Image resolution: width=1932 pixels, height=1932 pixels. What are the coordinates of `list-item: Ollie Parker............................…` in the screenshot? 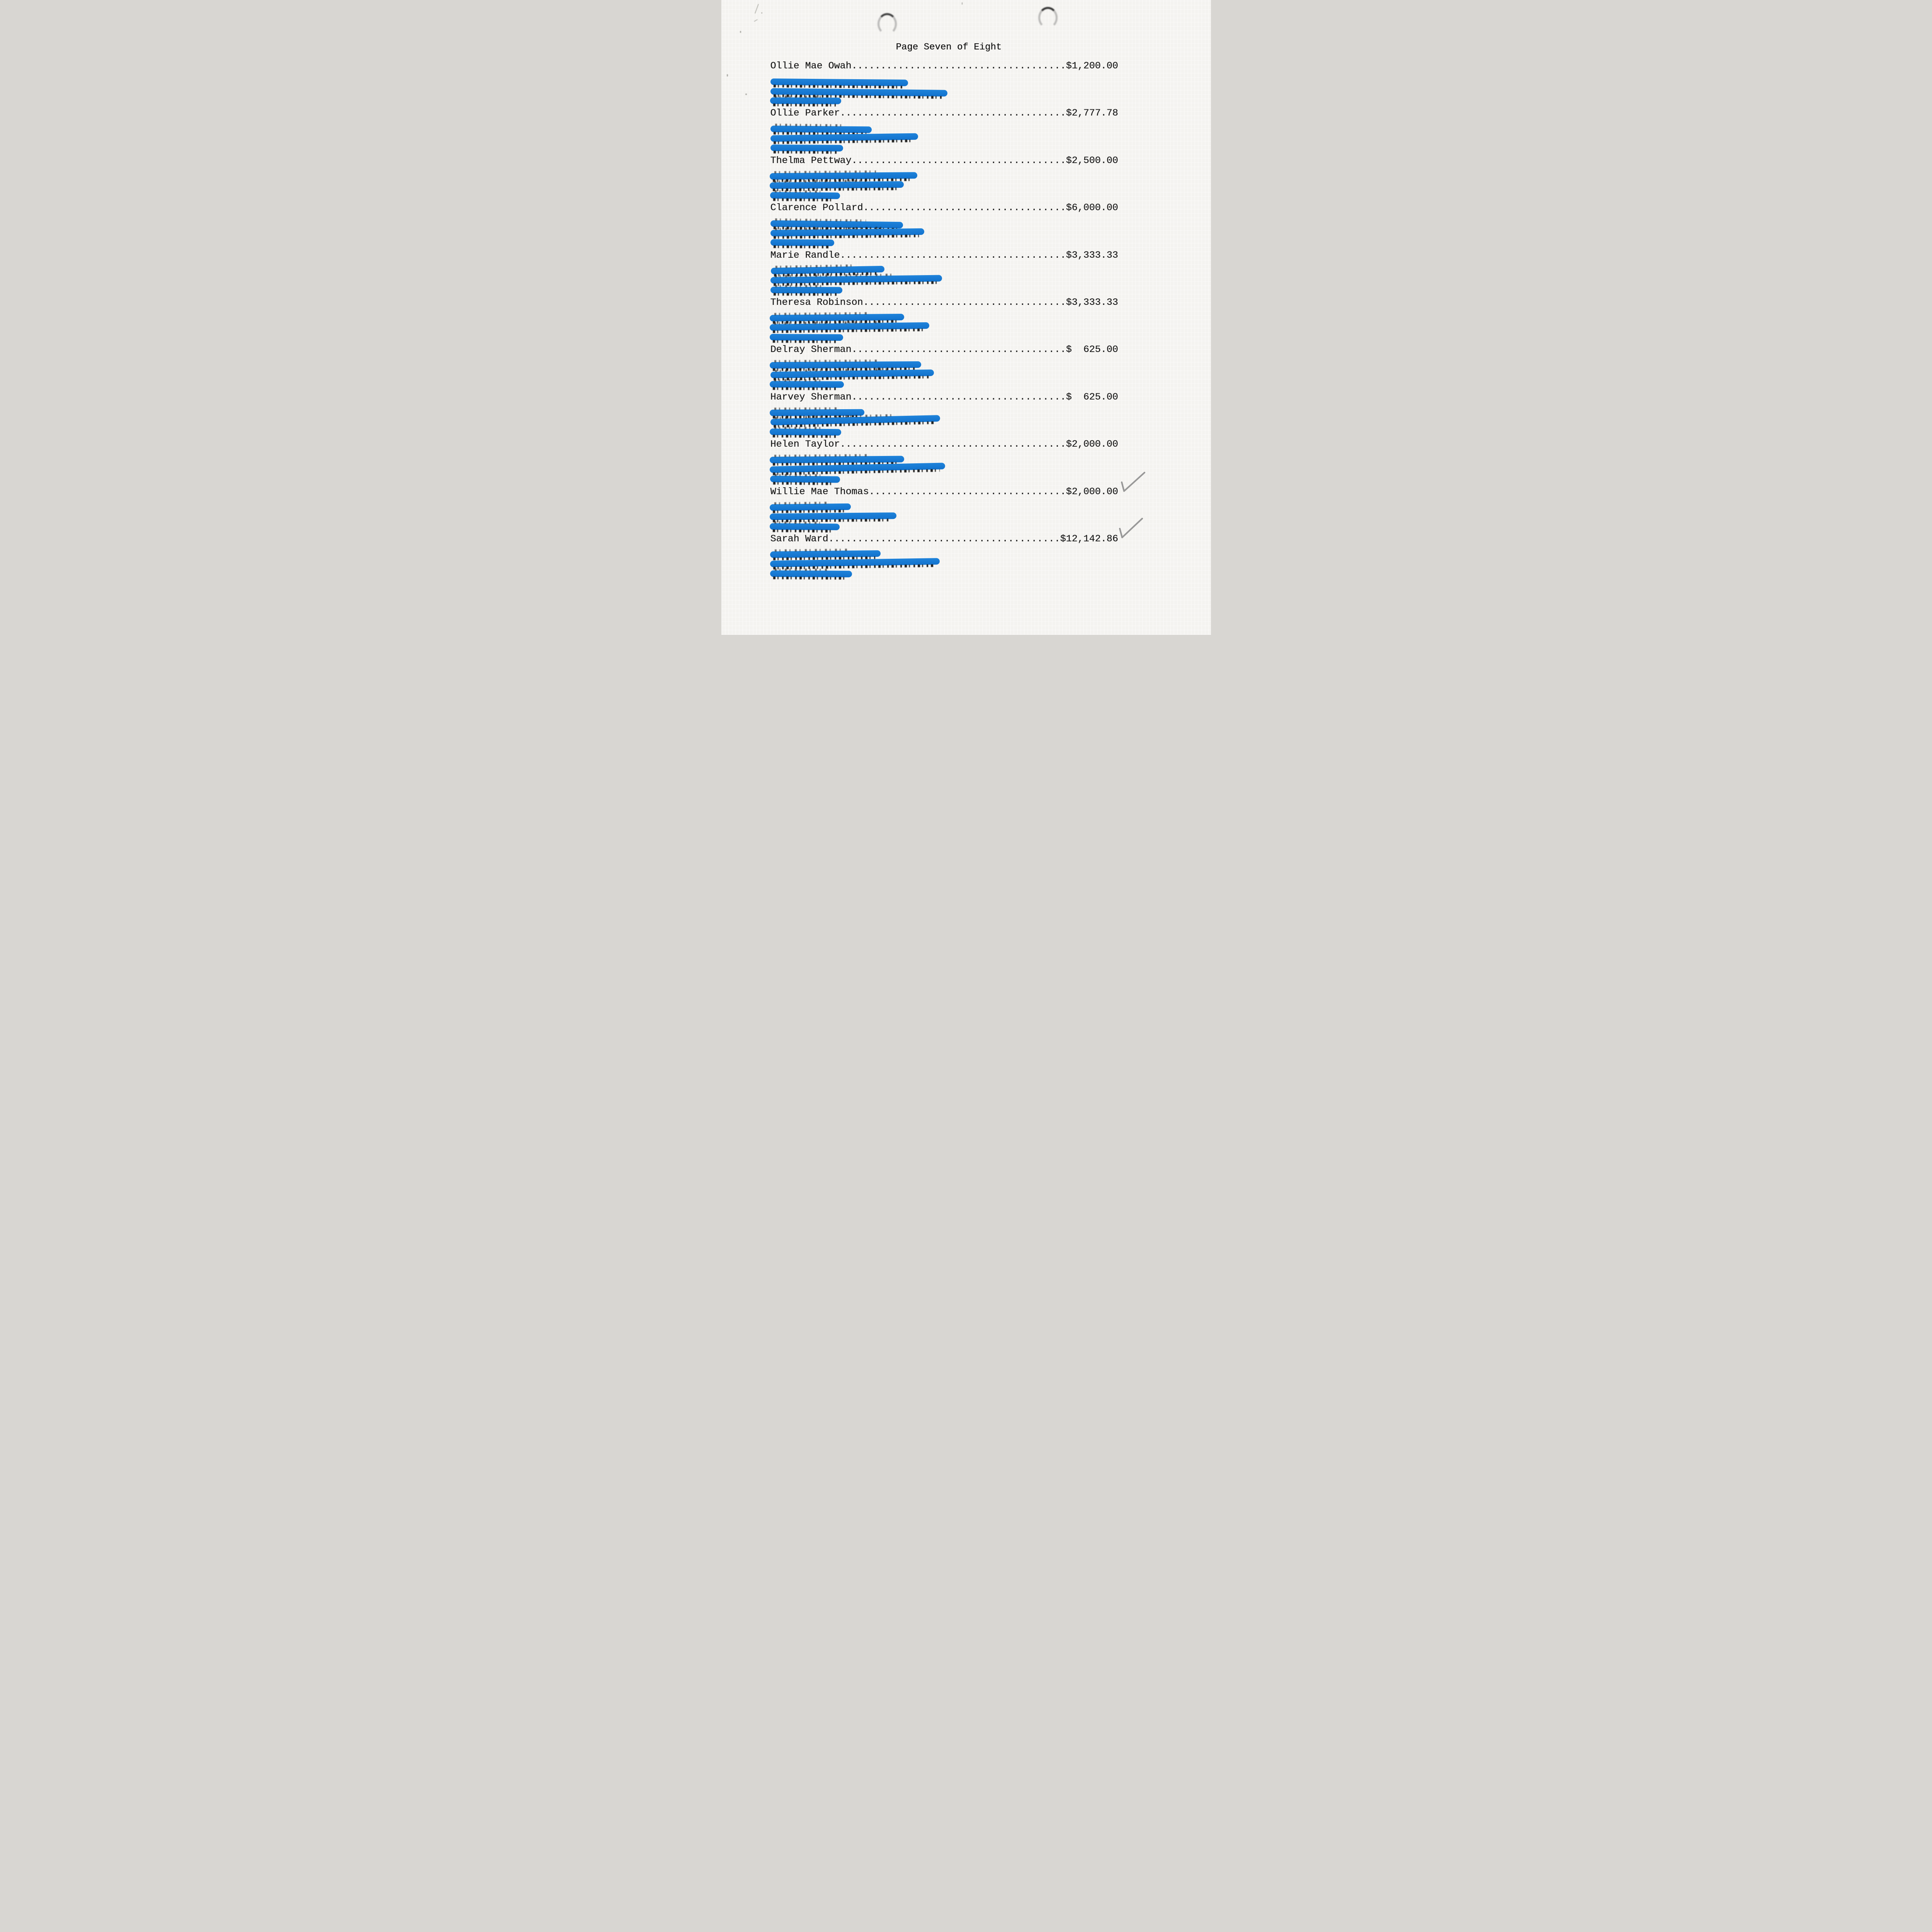 It's located at (952, 131).